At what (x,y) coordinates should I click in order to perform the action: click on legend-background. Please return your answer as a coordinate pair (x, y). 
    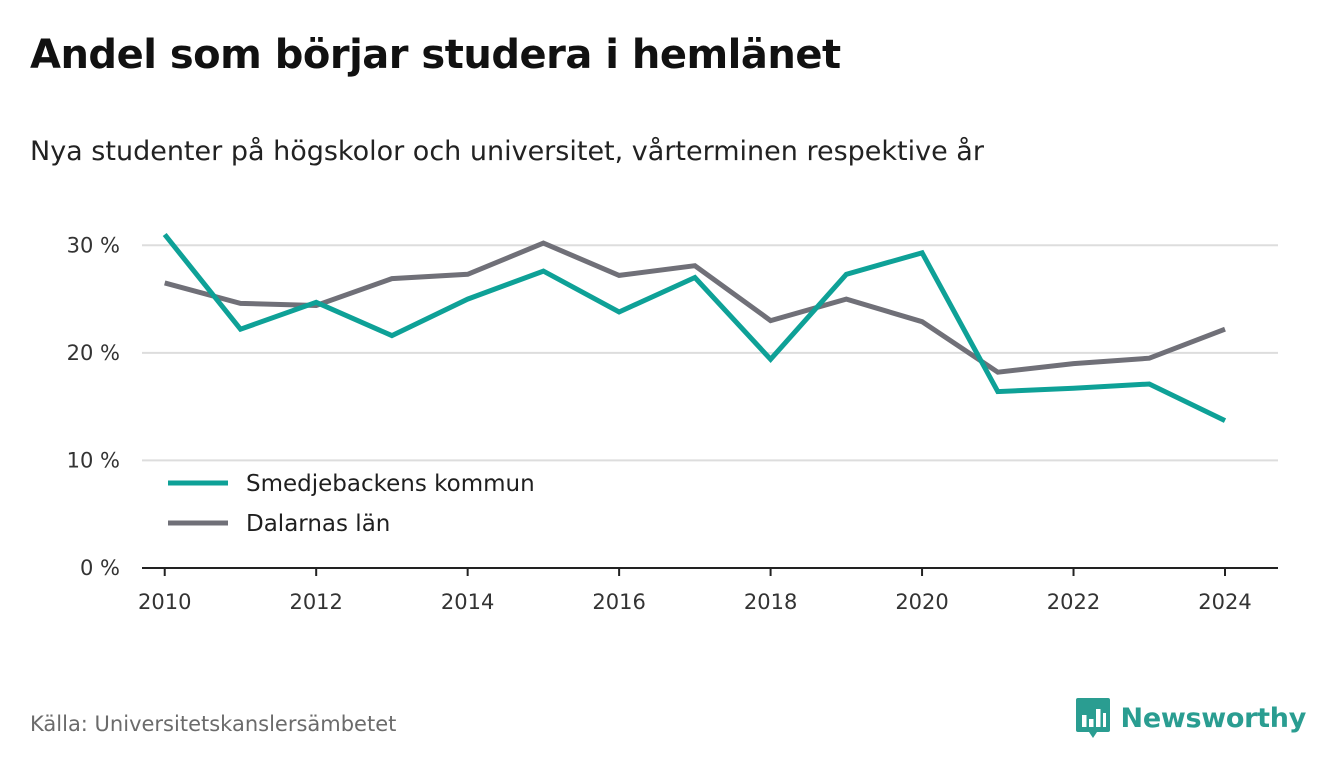
    Looking at the image, I should click on (365, 507).